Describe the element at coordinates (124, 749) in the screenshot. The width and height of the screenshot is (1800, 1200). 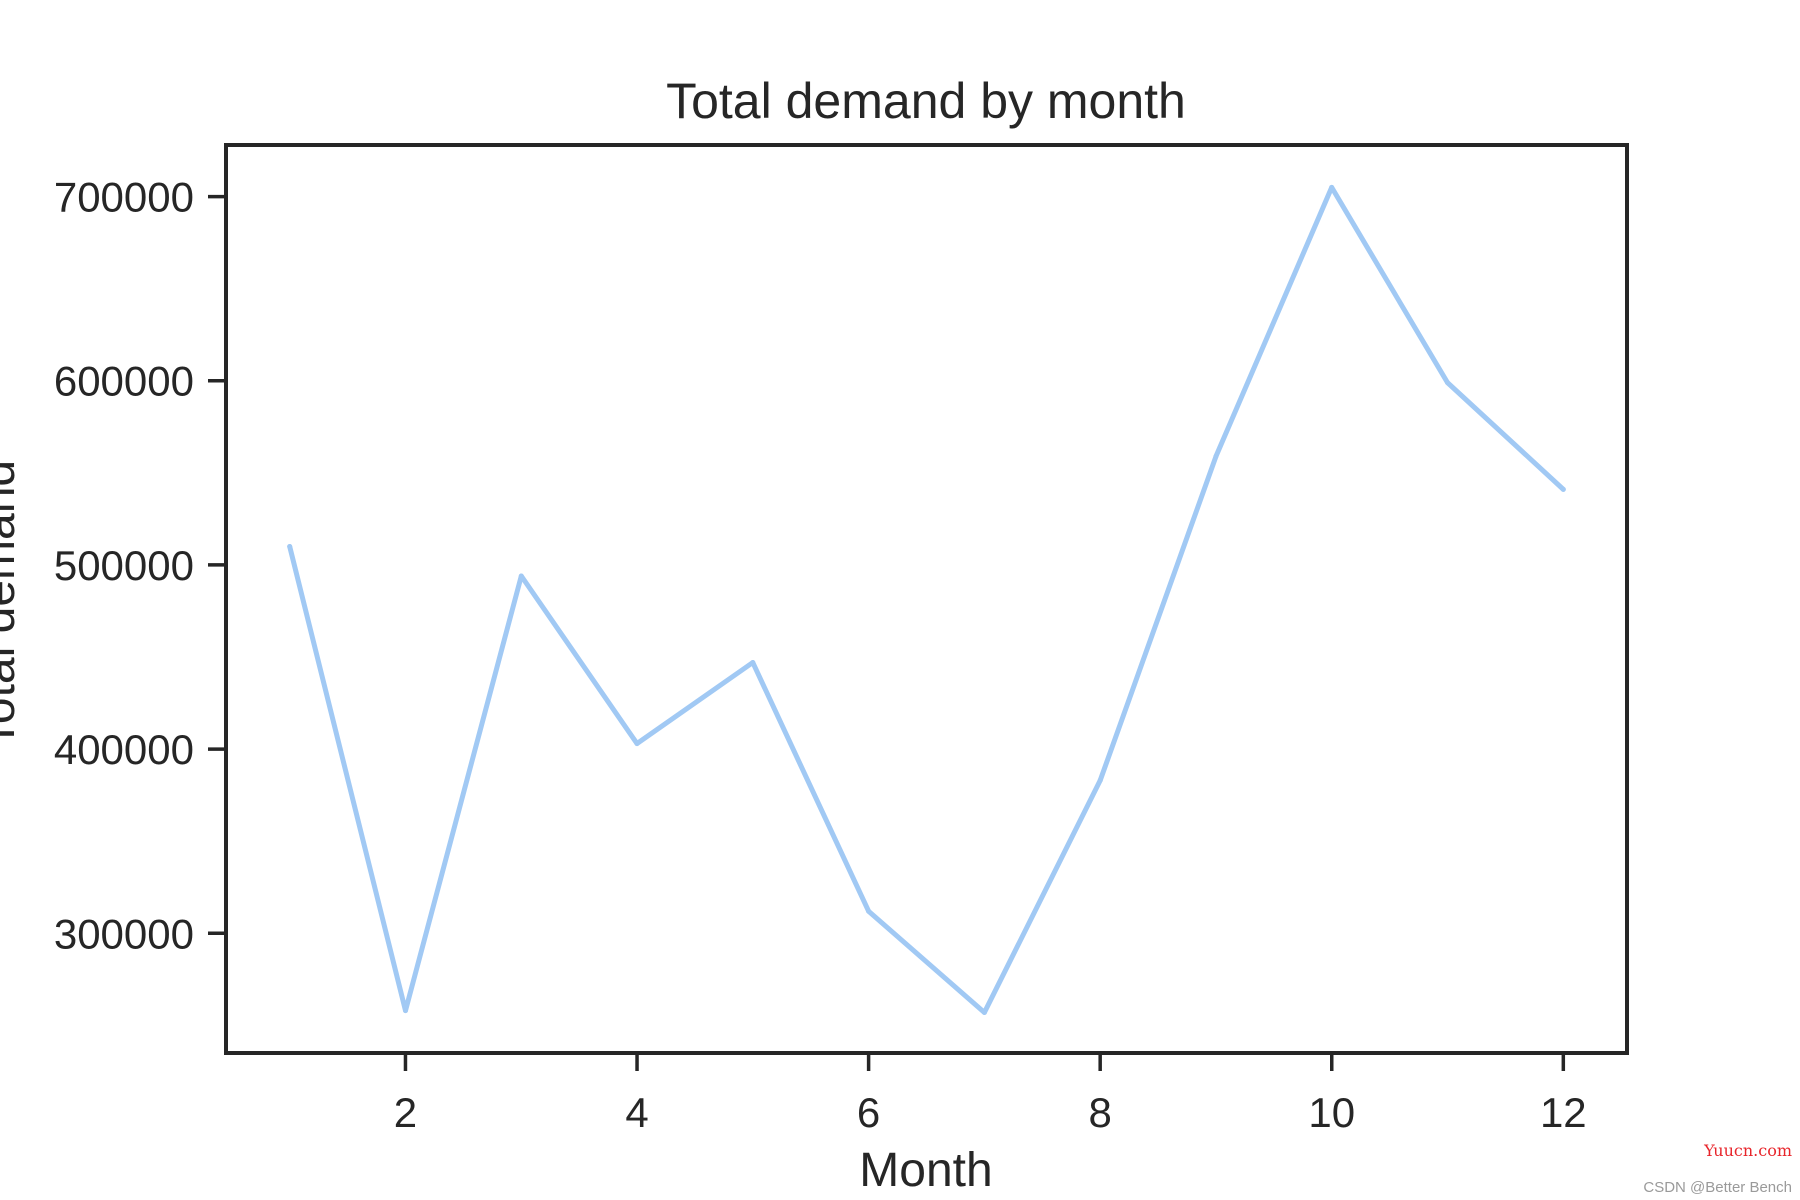
I see `y-tick-label: 400000` at that location.